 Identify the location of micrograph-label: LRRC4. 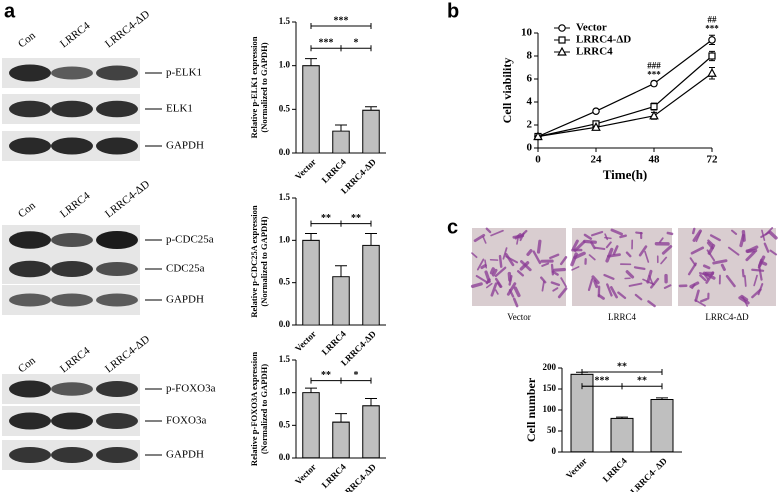
(622, 317).